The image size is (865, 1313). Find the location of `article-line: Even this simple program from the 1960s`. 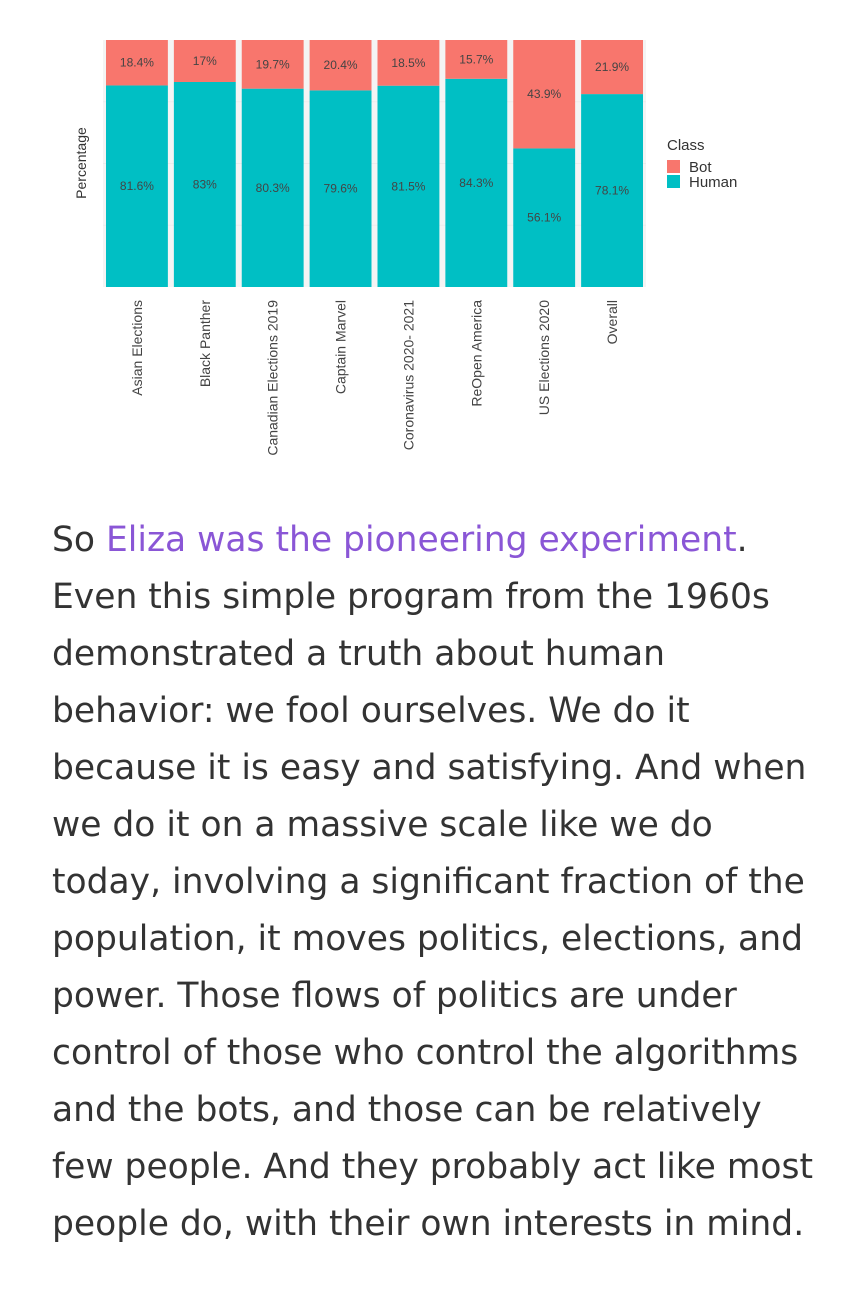

article-line: Even this simple program from the 1960s is located at coordinates (411, 597).